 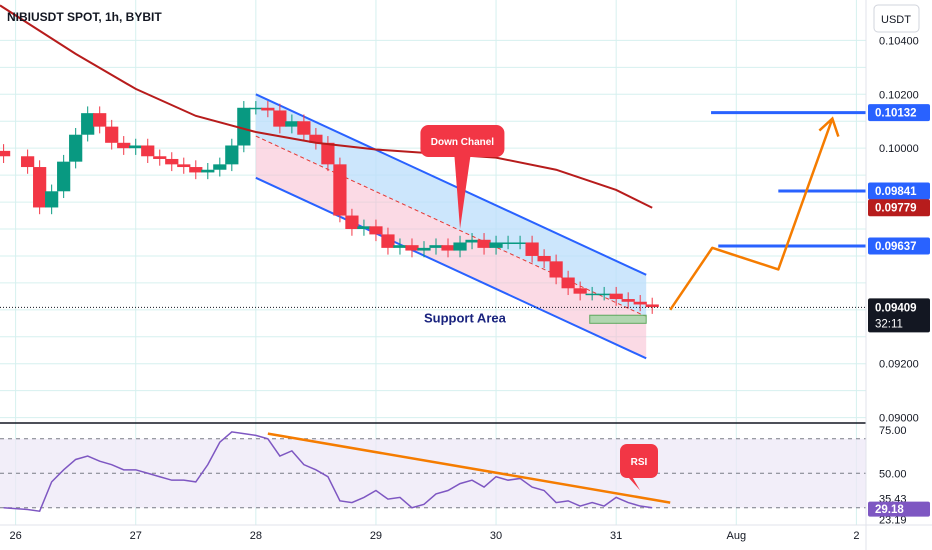 What do you see at coordinates (15, 536) in the screenshot?
I see `date-tick-label: 26` at bounding box center [15, 536].